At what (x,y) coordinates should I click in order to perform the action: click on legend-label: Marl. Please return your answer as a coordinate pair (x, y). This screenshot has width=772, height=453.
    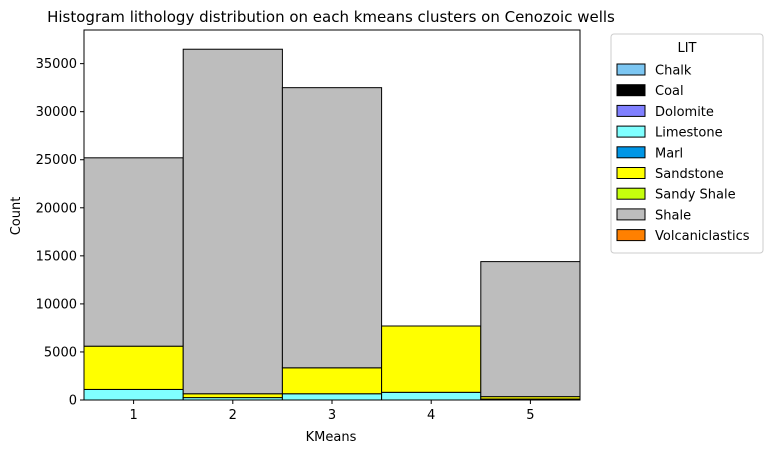
    Looking at the image, I should click on (669, 153).